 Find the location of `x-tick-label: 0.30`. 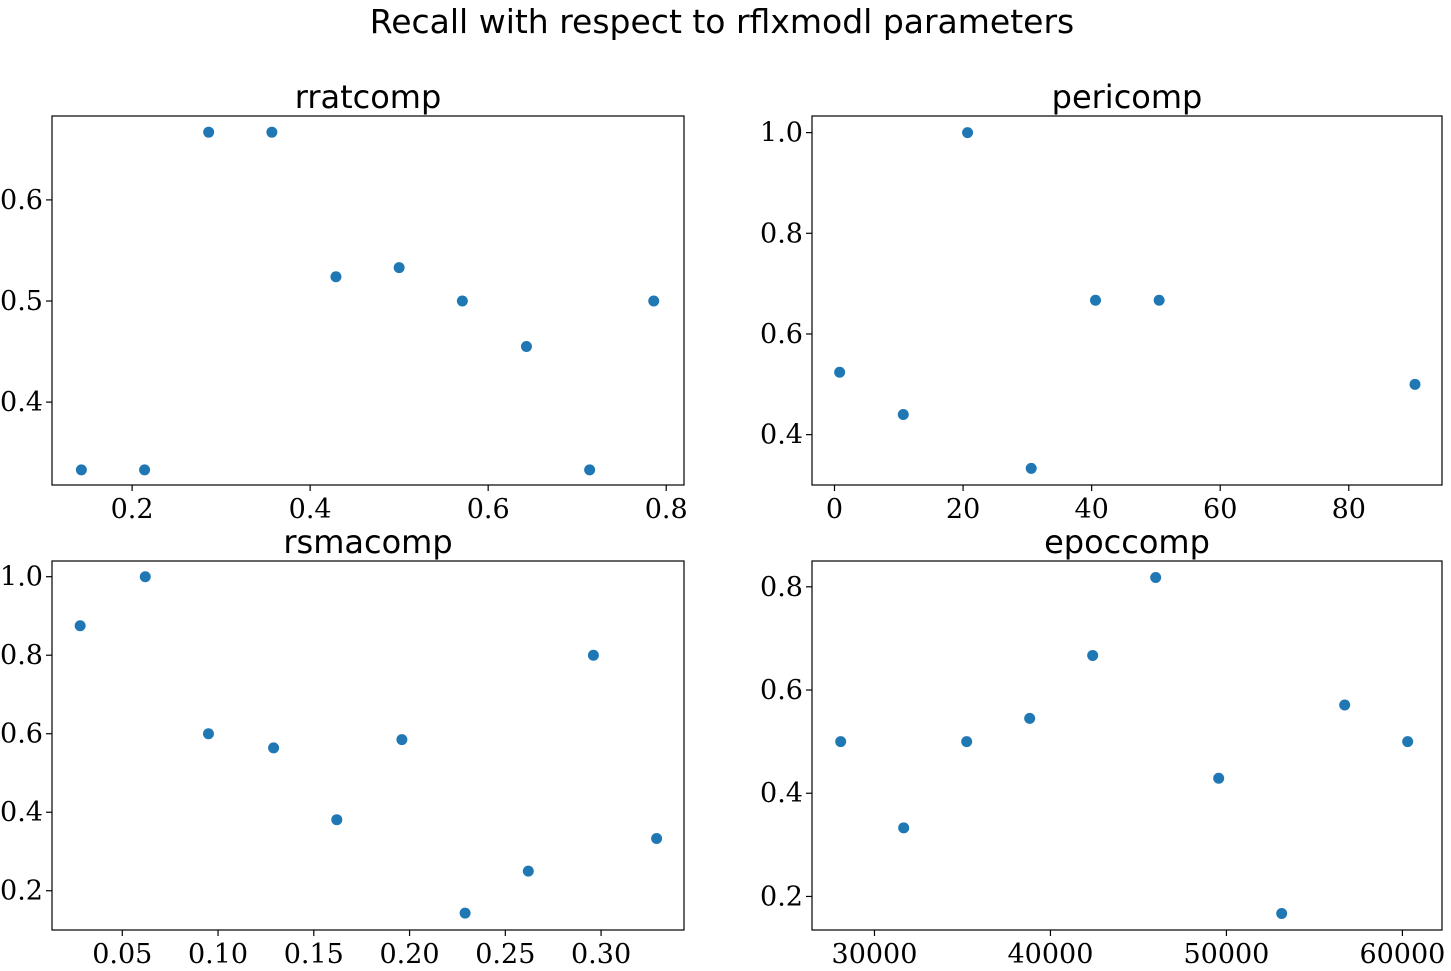

x-tick-label: 0.30 is located at coordinates (601, 954).